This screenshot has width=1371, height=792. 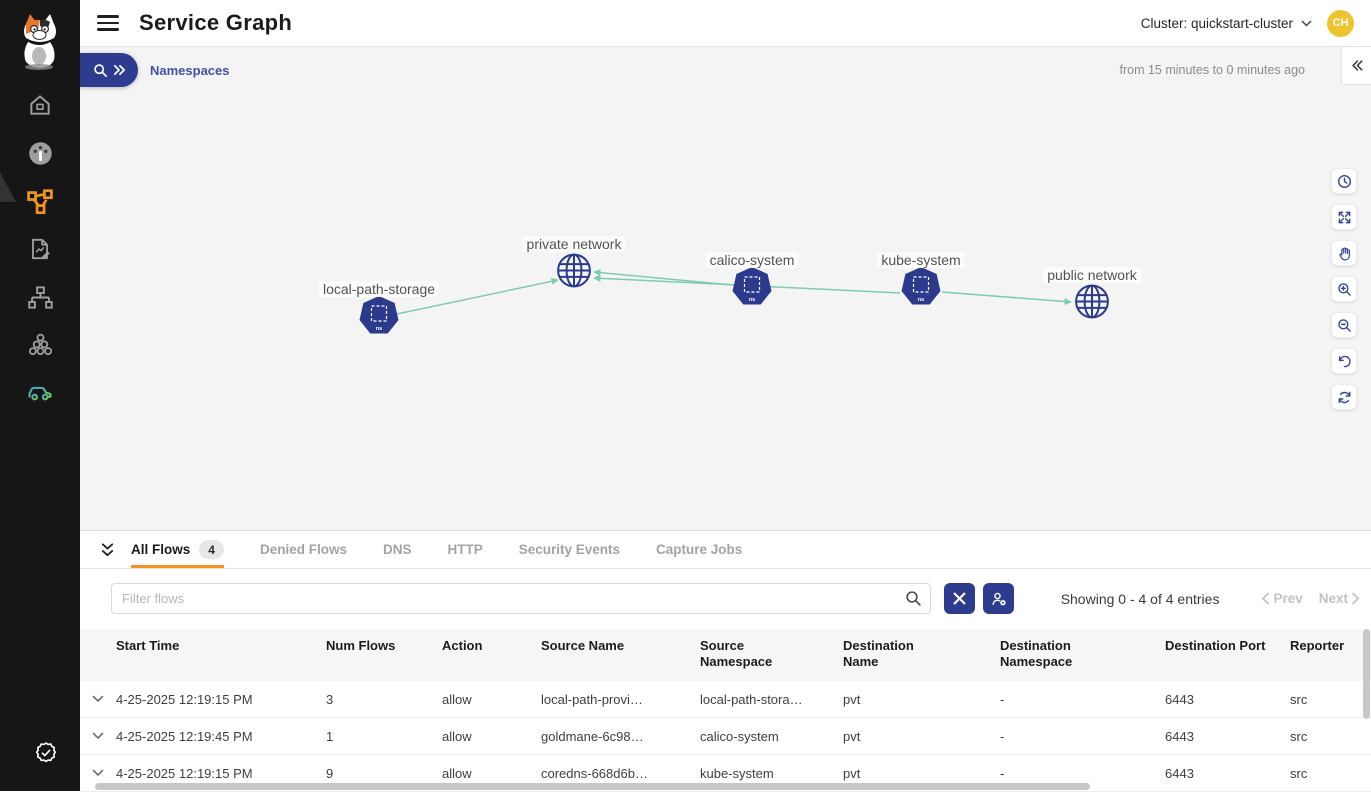 I want to click on avatar: CH, so click(x=1340, y=23).